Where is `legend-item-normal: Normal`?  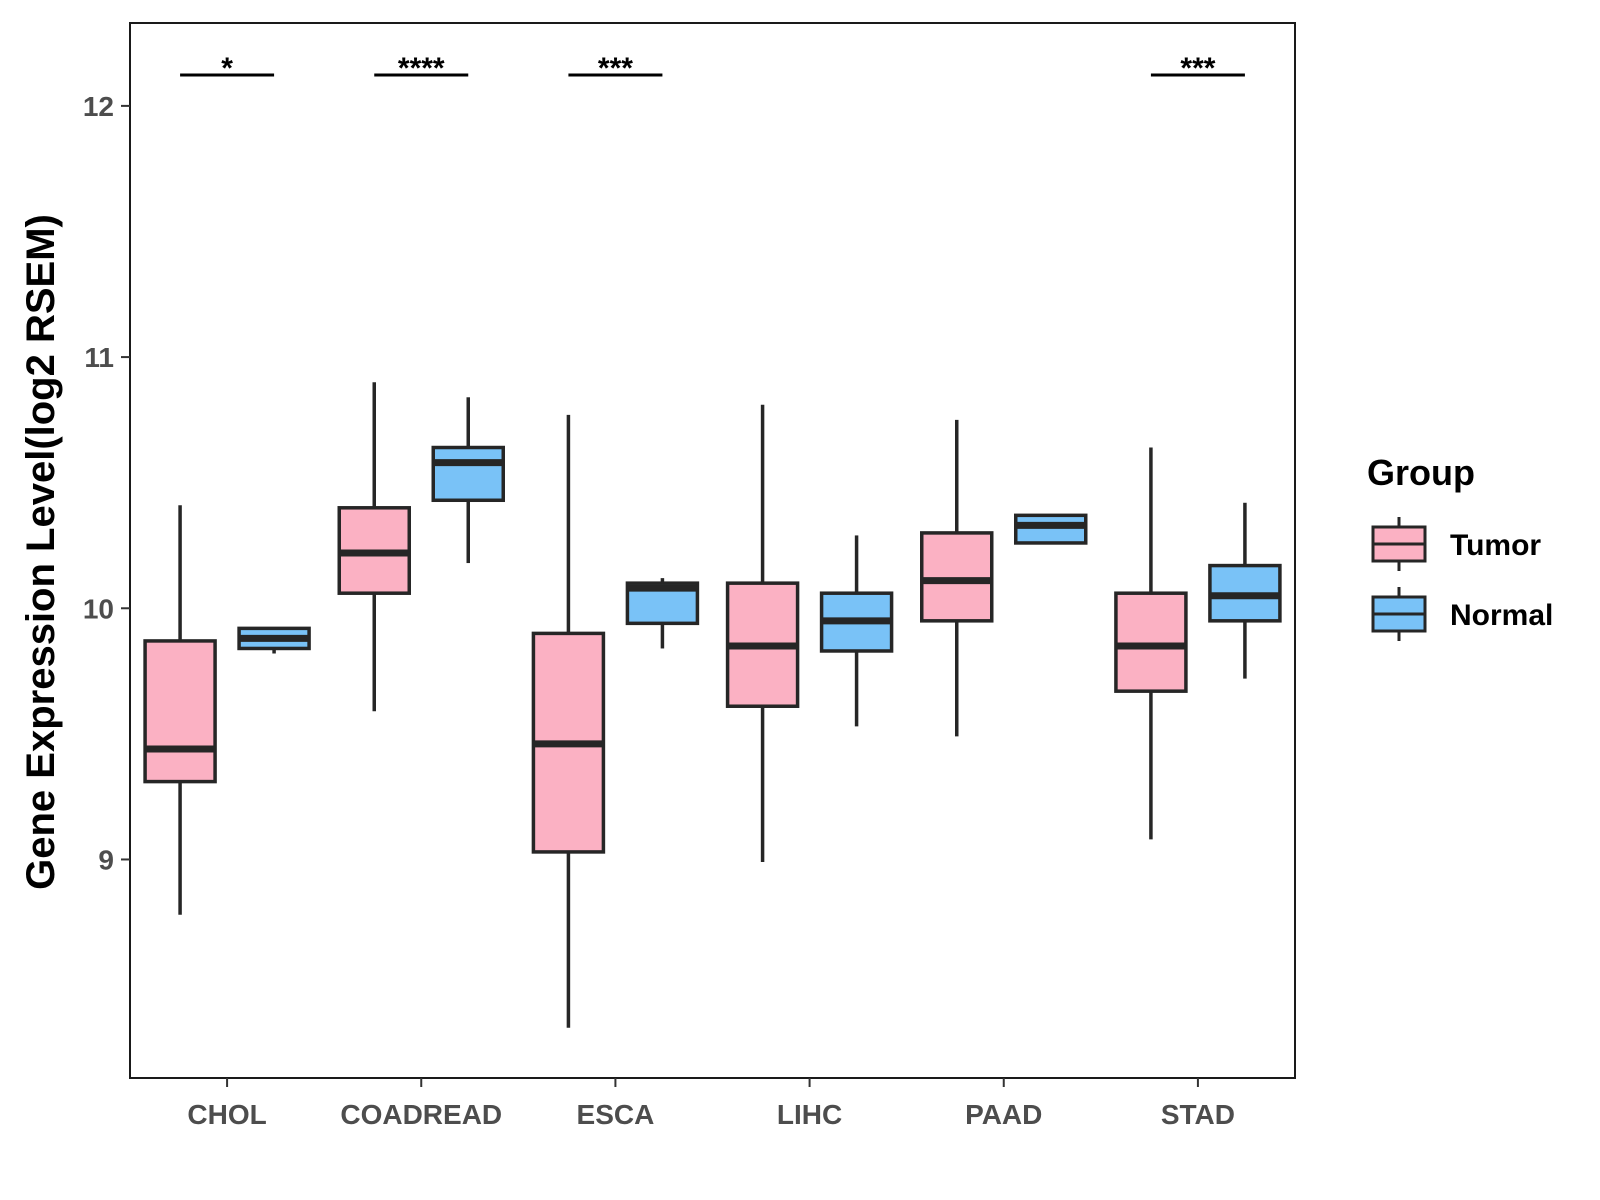
legend-item-normal: Normal is located at coordinates (1462, 614).